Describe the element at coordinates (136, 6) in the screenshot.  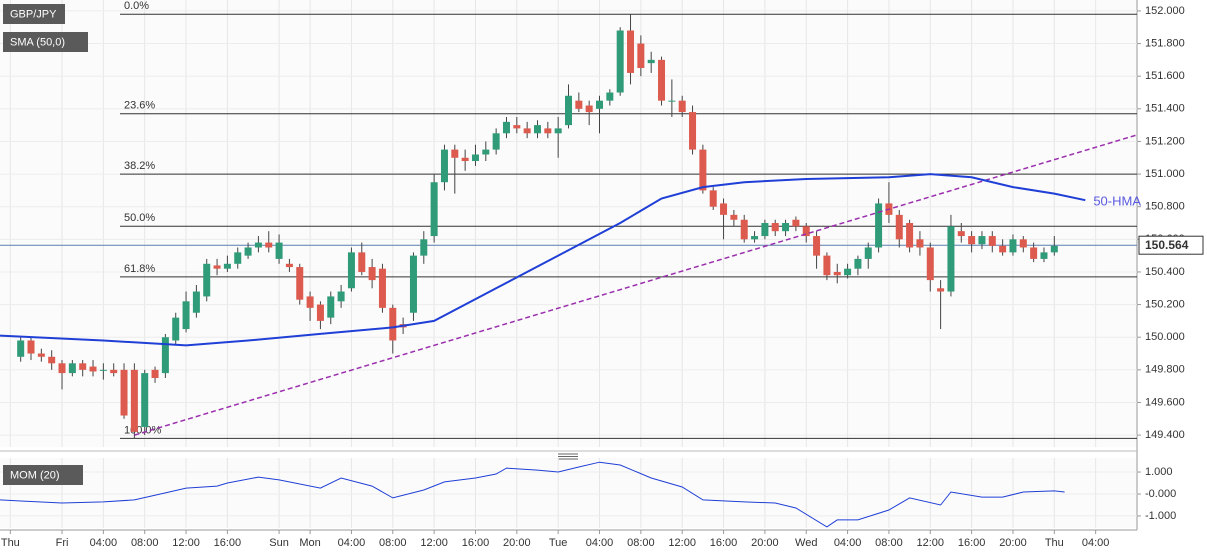
I see `fib-label: 0.0%` at that location.